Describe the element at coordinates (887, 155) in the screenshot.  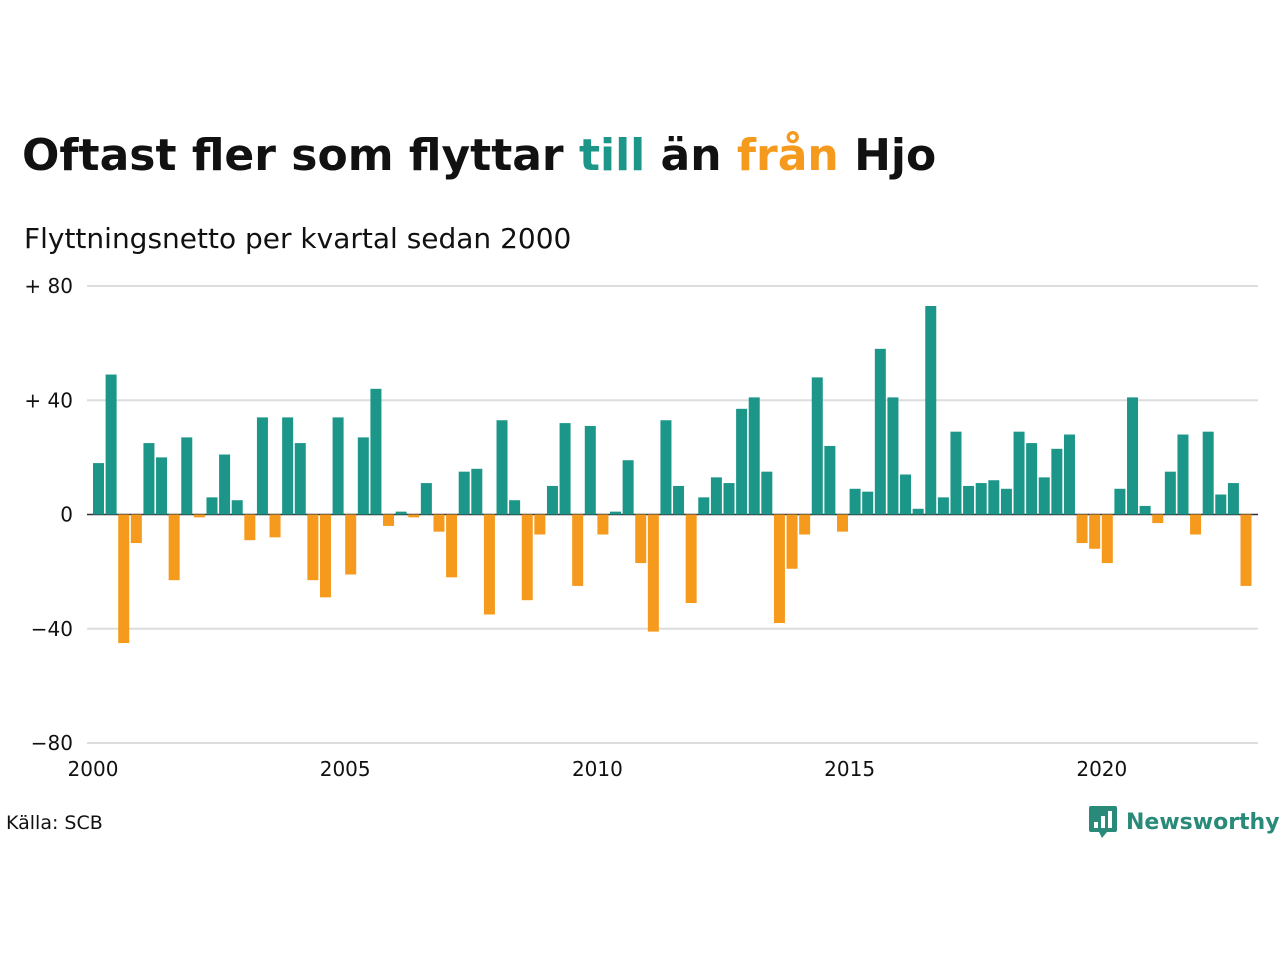
I see `title-part-5: Hjo` at that location.